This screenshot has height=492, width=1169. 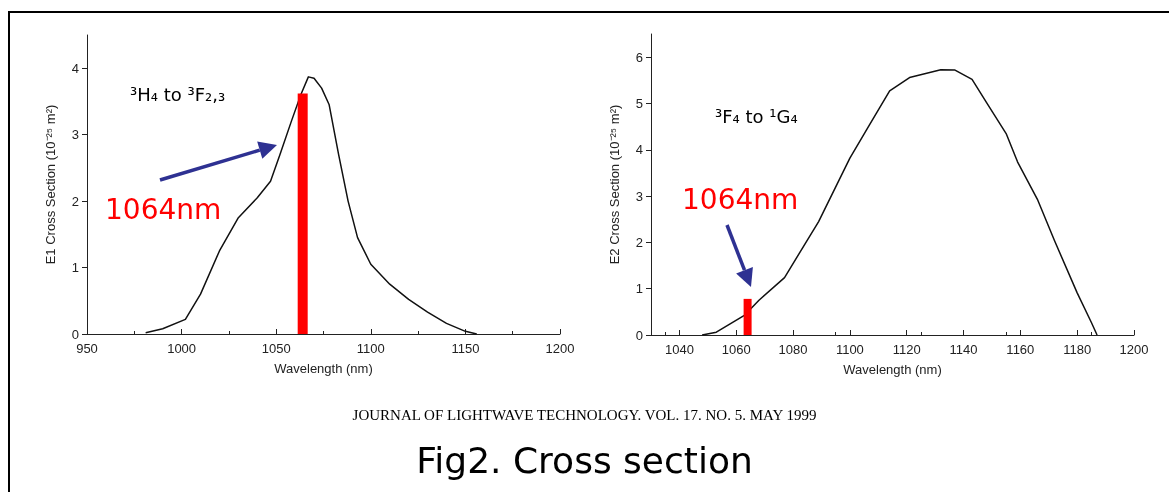 What do you see at coordinates (584, 460) in the screenshot?
I see `caption: Fig2. Cross section` at bounding box center [584, 460].